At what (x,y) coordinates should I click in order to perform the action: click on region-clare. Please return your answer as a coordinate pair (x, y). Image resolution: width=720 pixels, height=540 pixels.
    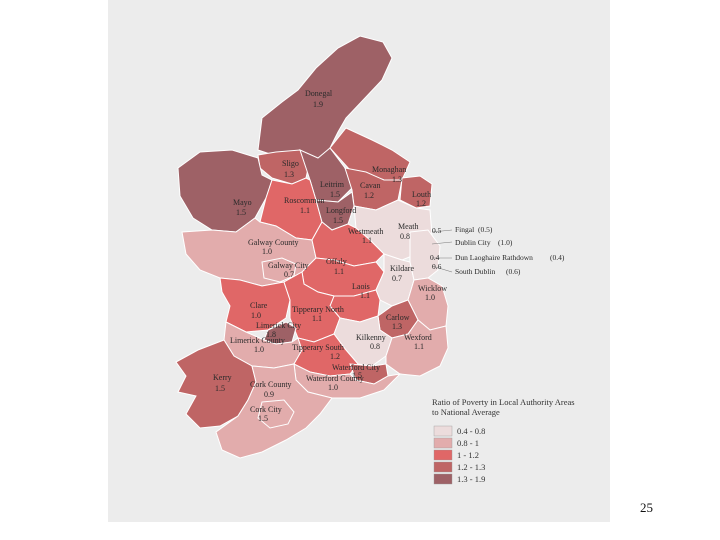
    Looking at the image, I should click on (255, 305).